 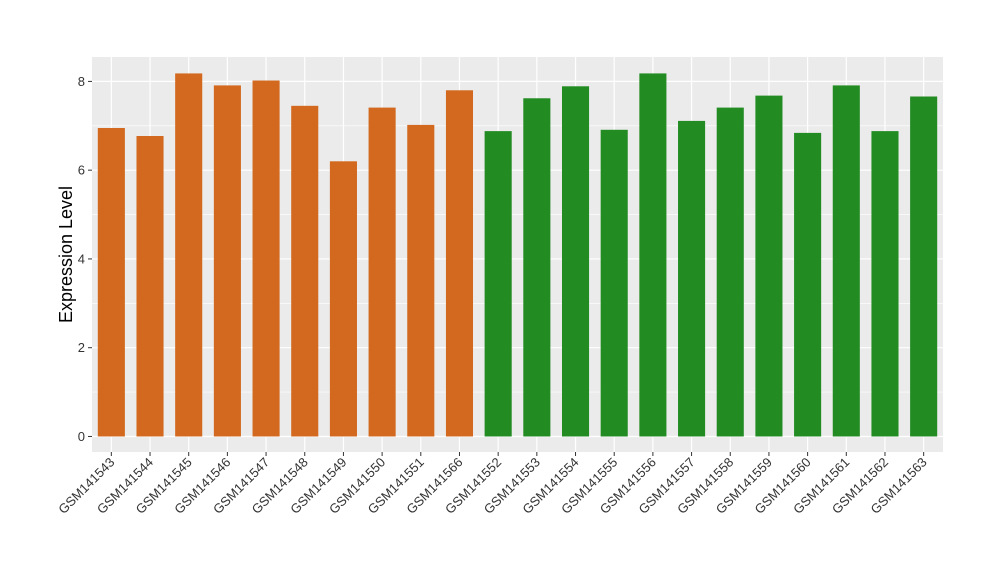 I want to click on bar-GSM141556, so click(x=653, y=255).